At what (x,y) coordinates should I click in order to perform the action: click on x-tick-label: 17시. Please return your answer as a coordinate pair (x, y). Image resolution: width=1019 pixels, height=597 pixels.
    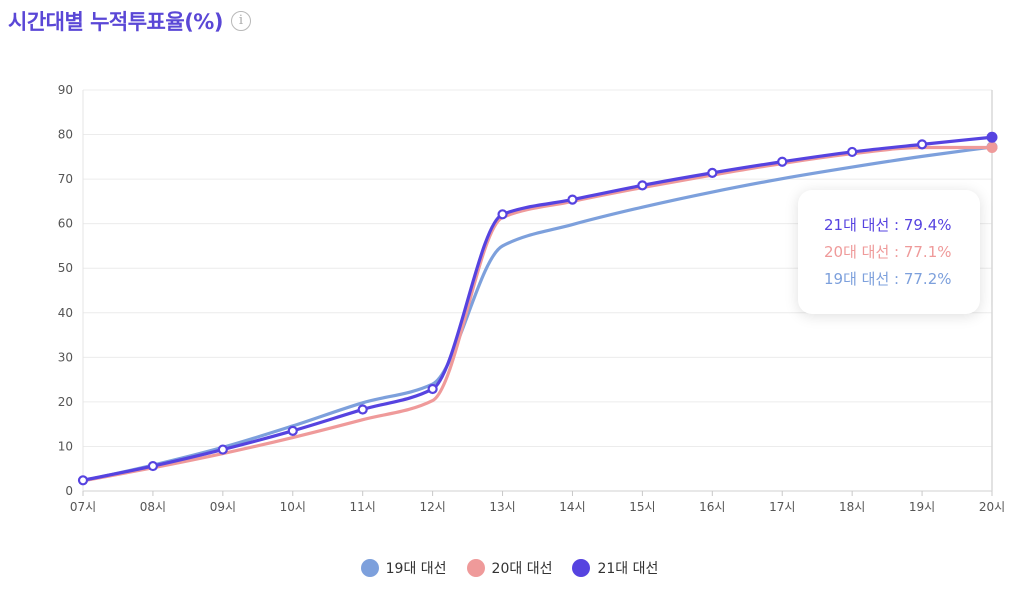
    Looking at the image, I should click on (782, 507).